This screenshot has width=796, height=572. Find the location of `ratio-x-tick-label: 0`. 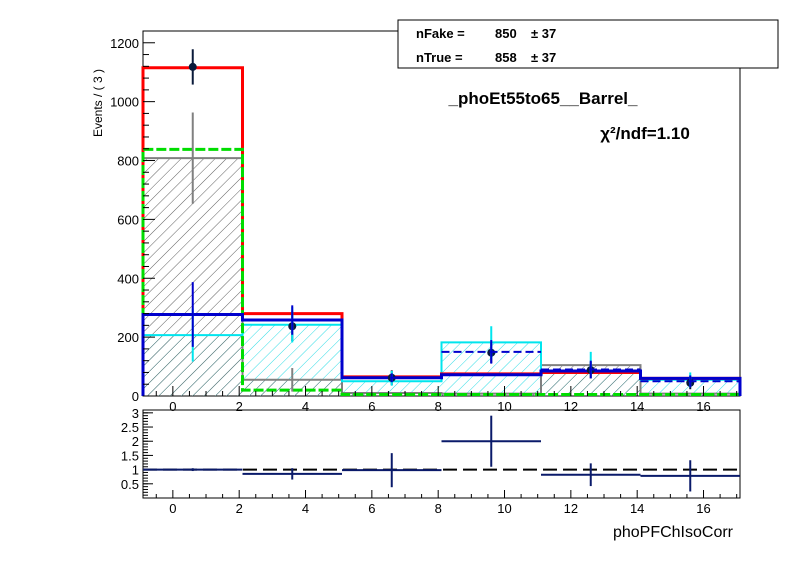

ratio-x-tick-label: 0 is located at coordinates (172, 508).